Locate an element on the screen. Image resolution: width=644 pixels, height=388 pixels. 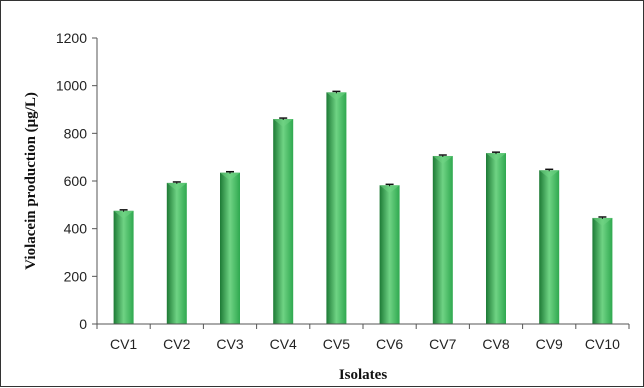
y-tick-label: 400 is located at coordinates (76, 229).